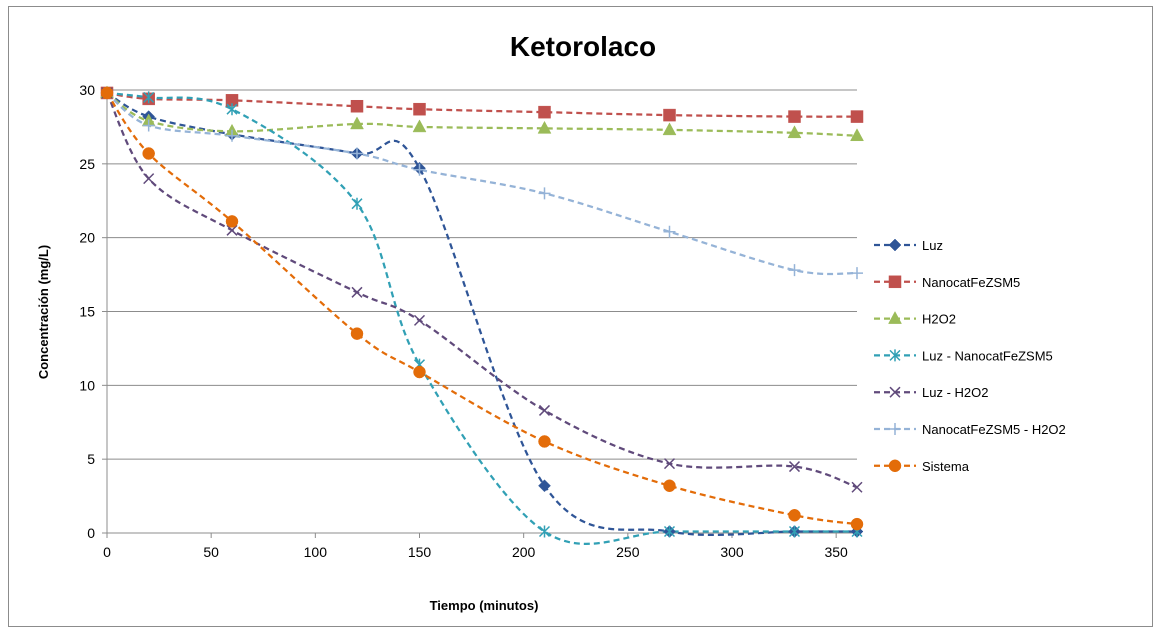 This screenshot has height=633, width=1161. Describe the element at coordinates (211, 552) in the screenshot. I see `x-tick-label: 50` at that location.